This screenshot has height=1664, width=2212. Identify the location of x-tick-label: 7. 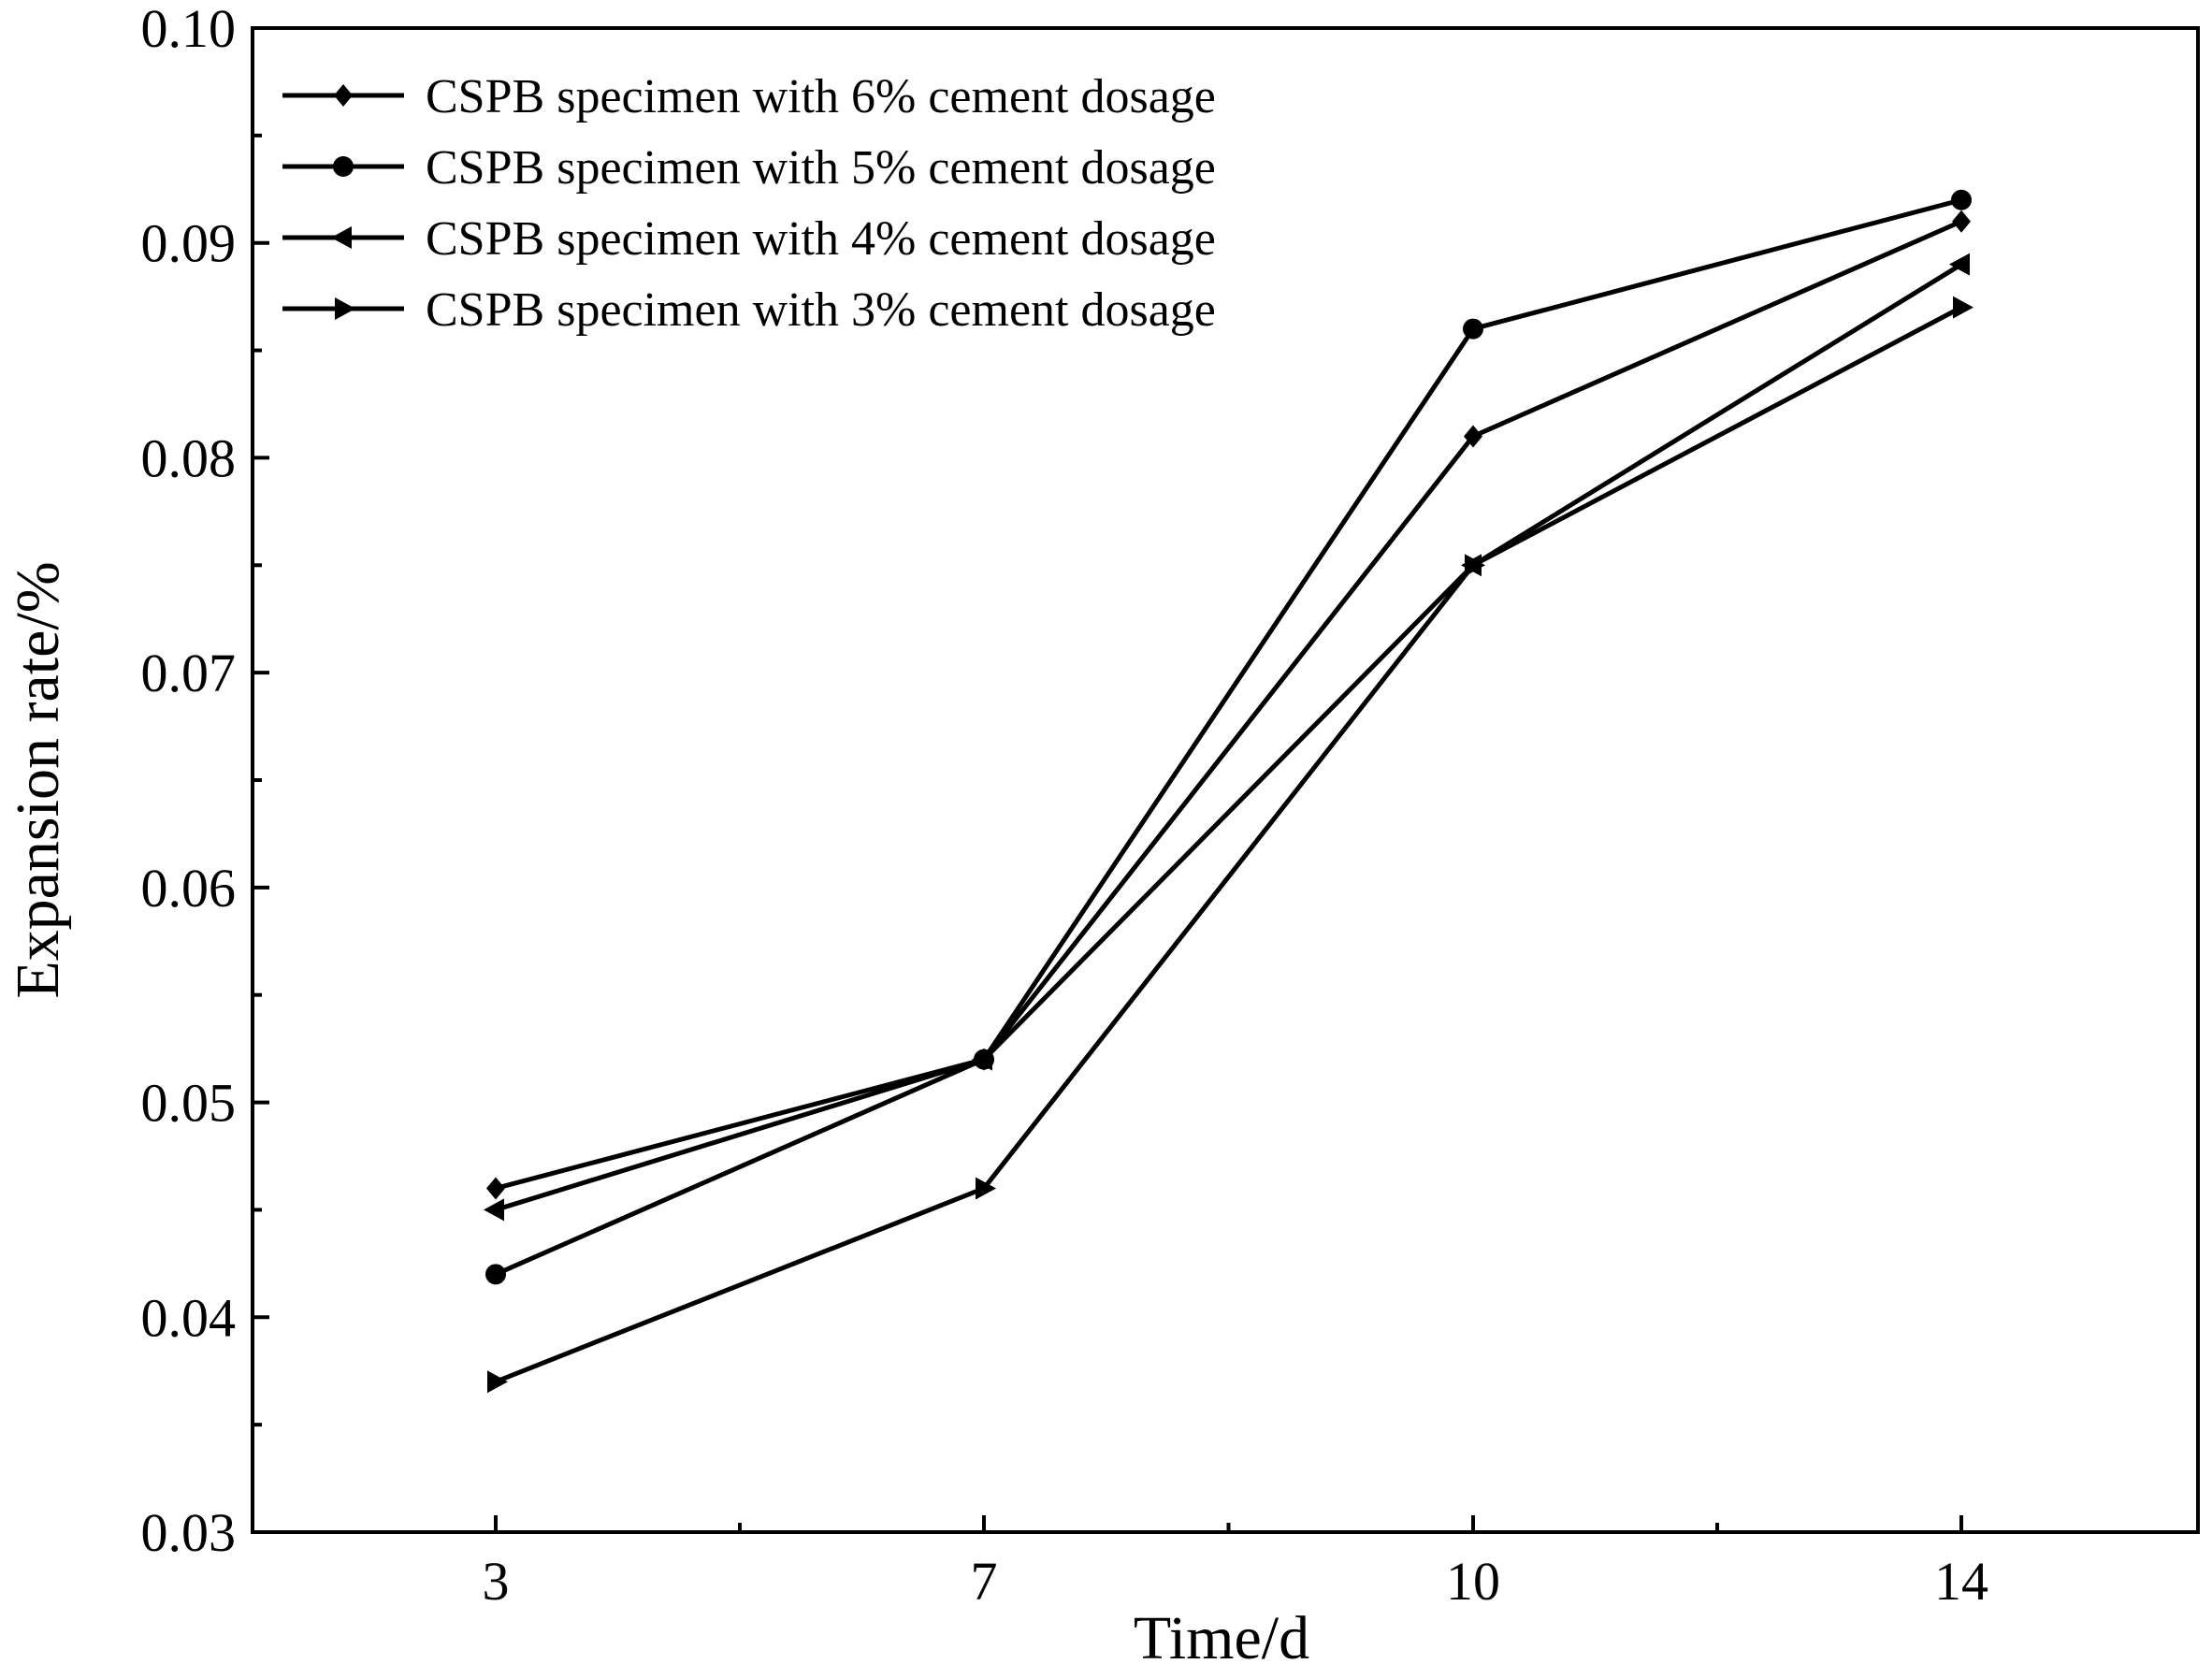
(985, 1581).